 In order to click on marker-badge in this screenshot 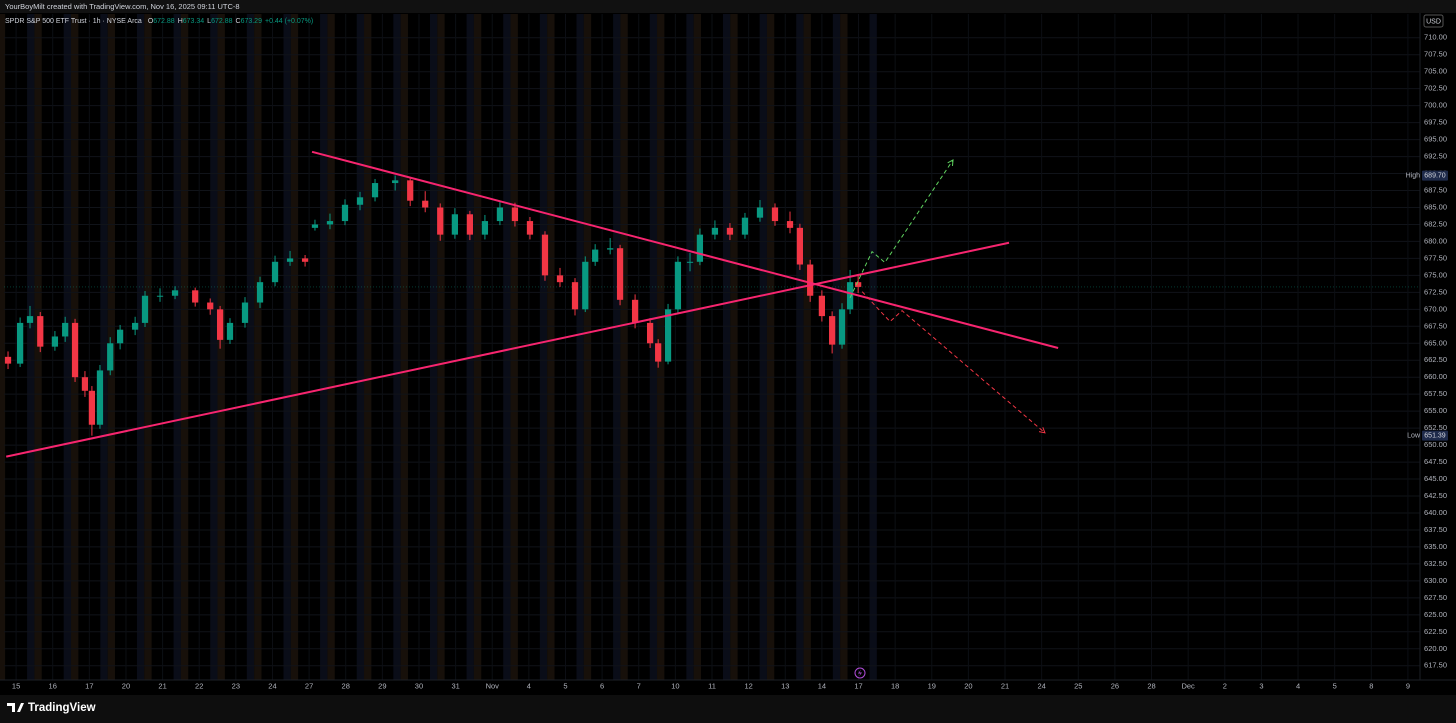, I will do `click(1435, 435)`.